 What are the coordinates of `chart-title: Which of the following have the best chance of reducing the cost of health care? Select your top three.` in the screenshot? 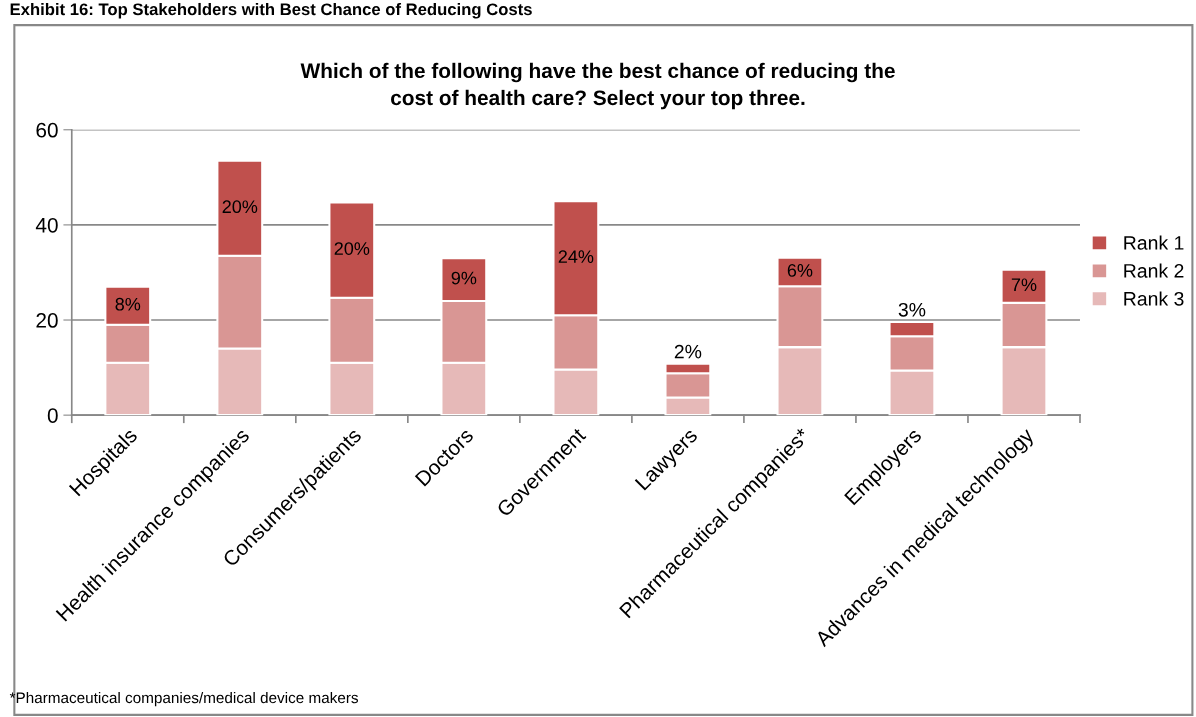 It's located at (597, 86).